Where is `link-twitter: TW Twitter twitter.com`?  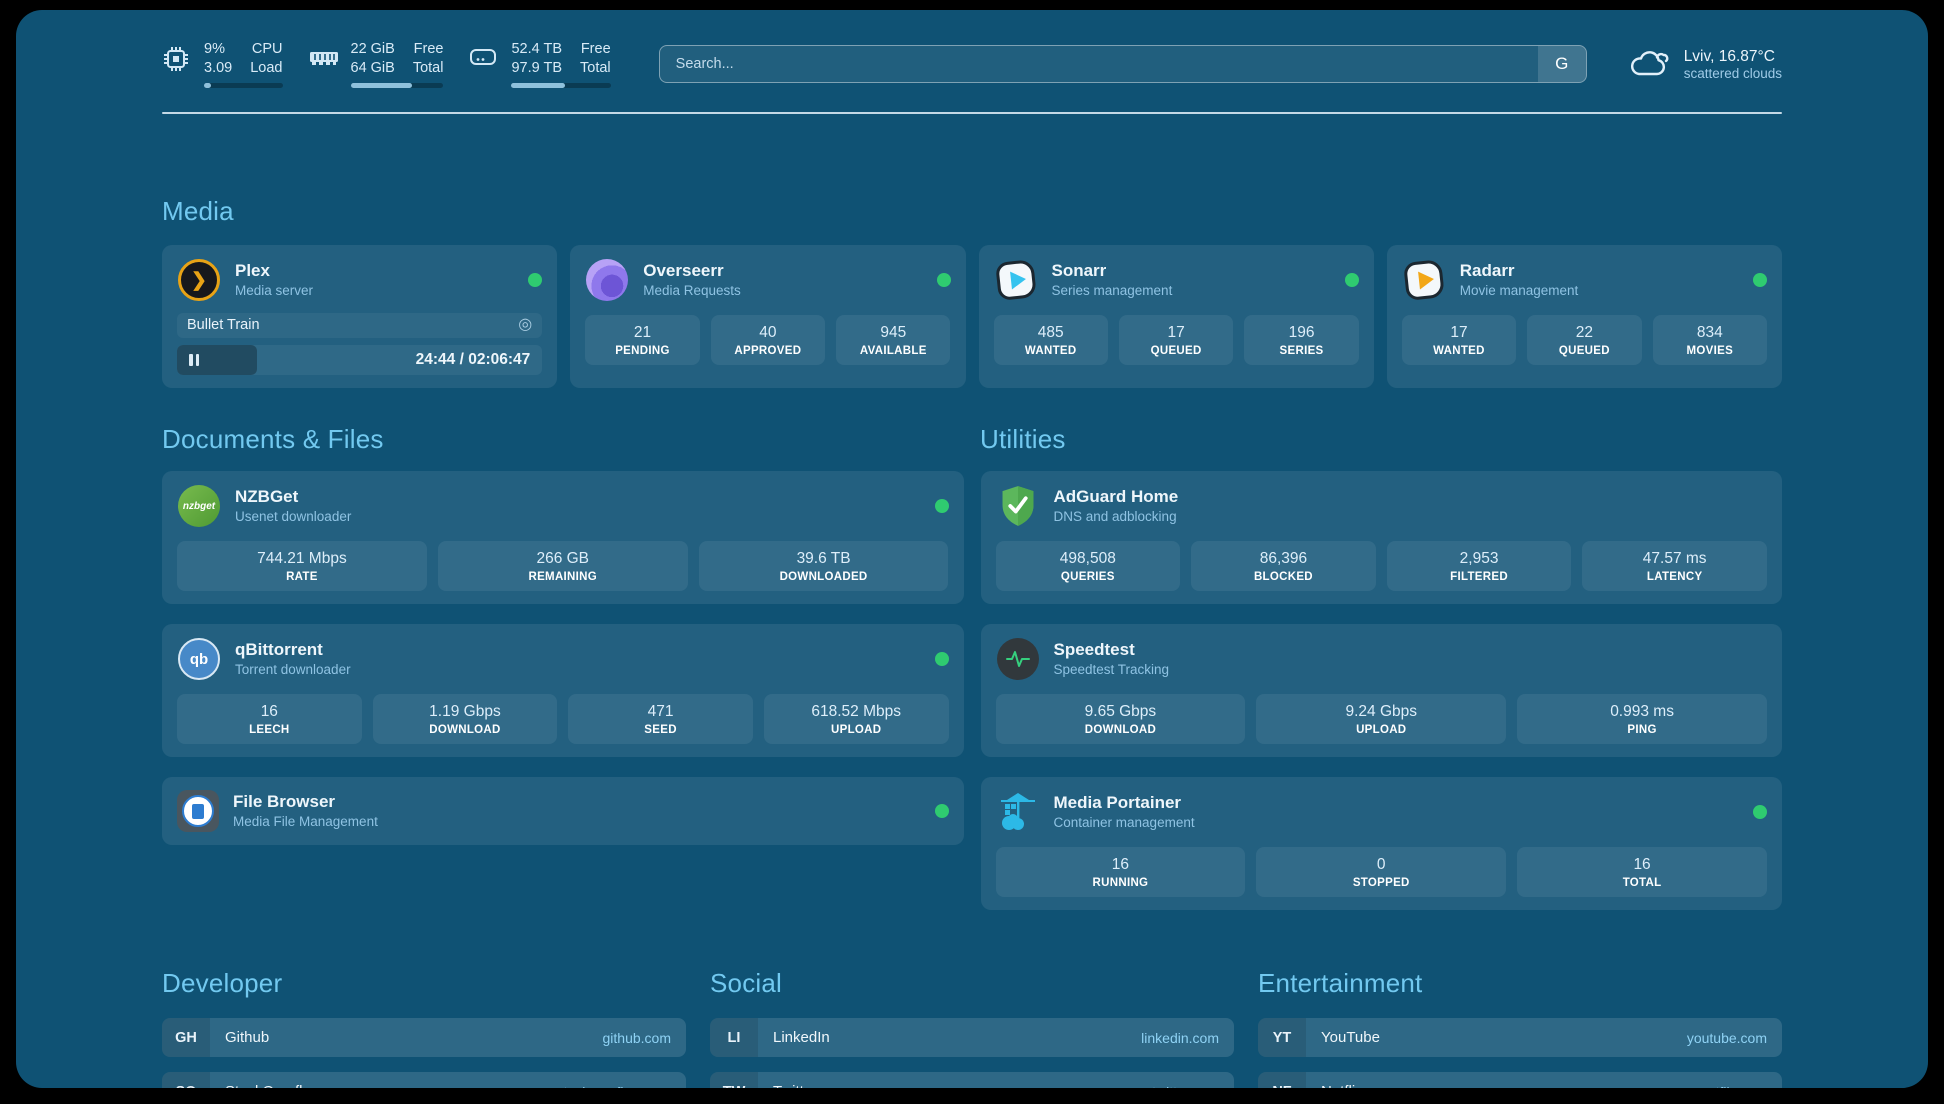
link-twitter: TW Twitter twitter.com is located at coordinates (972, 1080).